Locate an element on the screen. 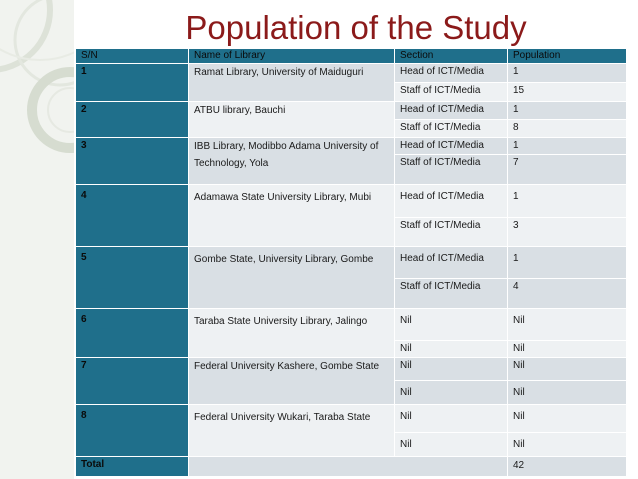 The image size is (638, 479). row-library: Taraba State University Library, Jalingo is located at coordinates (291, 333).